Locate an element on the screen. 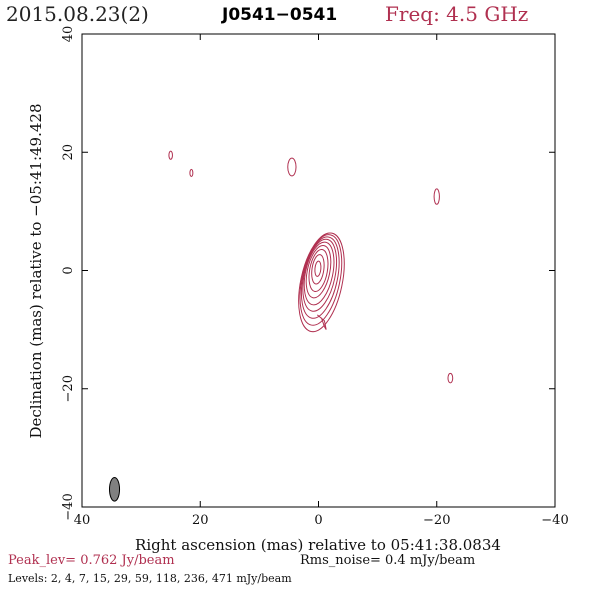 Image resolution: width=590 pixels, height=590 pixels. y-tick-label: −20 is located at coordinates (68, 388).